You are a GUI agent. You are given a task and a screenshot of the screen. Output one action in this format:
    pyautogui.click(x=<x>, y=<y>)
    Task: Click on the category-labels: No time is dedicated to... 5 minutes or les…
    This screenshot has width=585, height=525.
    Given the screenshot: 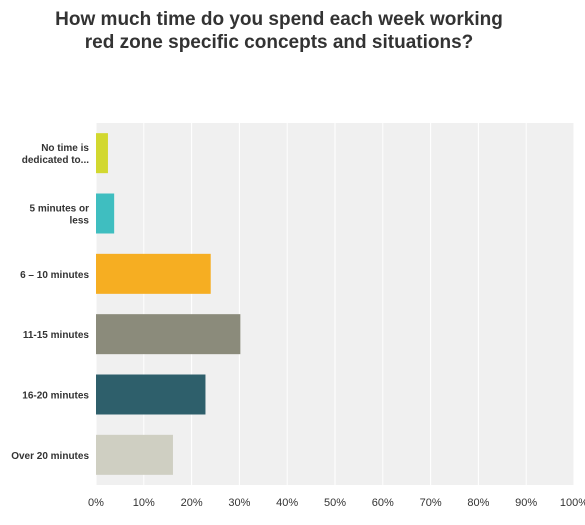 What is the action you would take?
    pyautogui.click(x=50, y=302)
    